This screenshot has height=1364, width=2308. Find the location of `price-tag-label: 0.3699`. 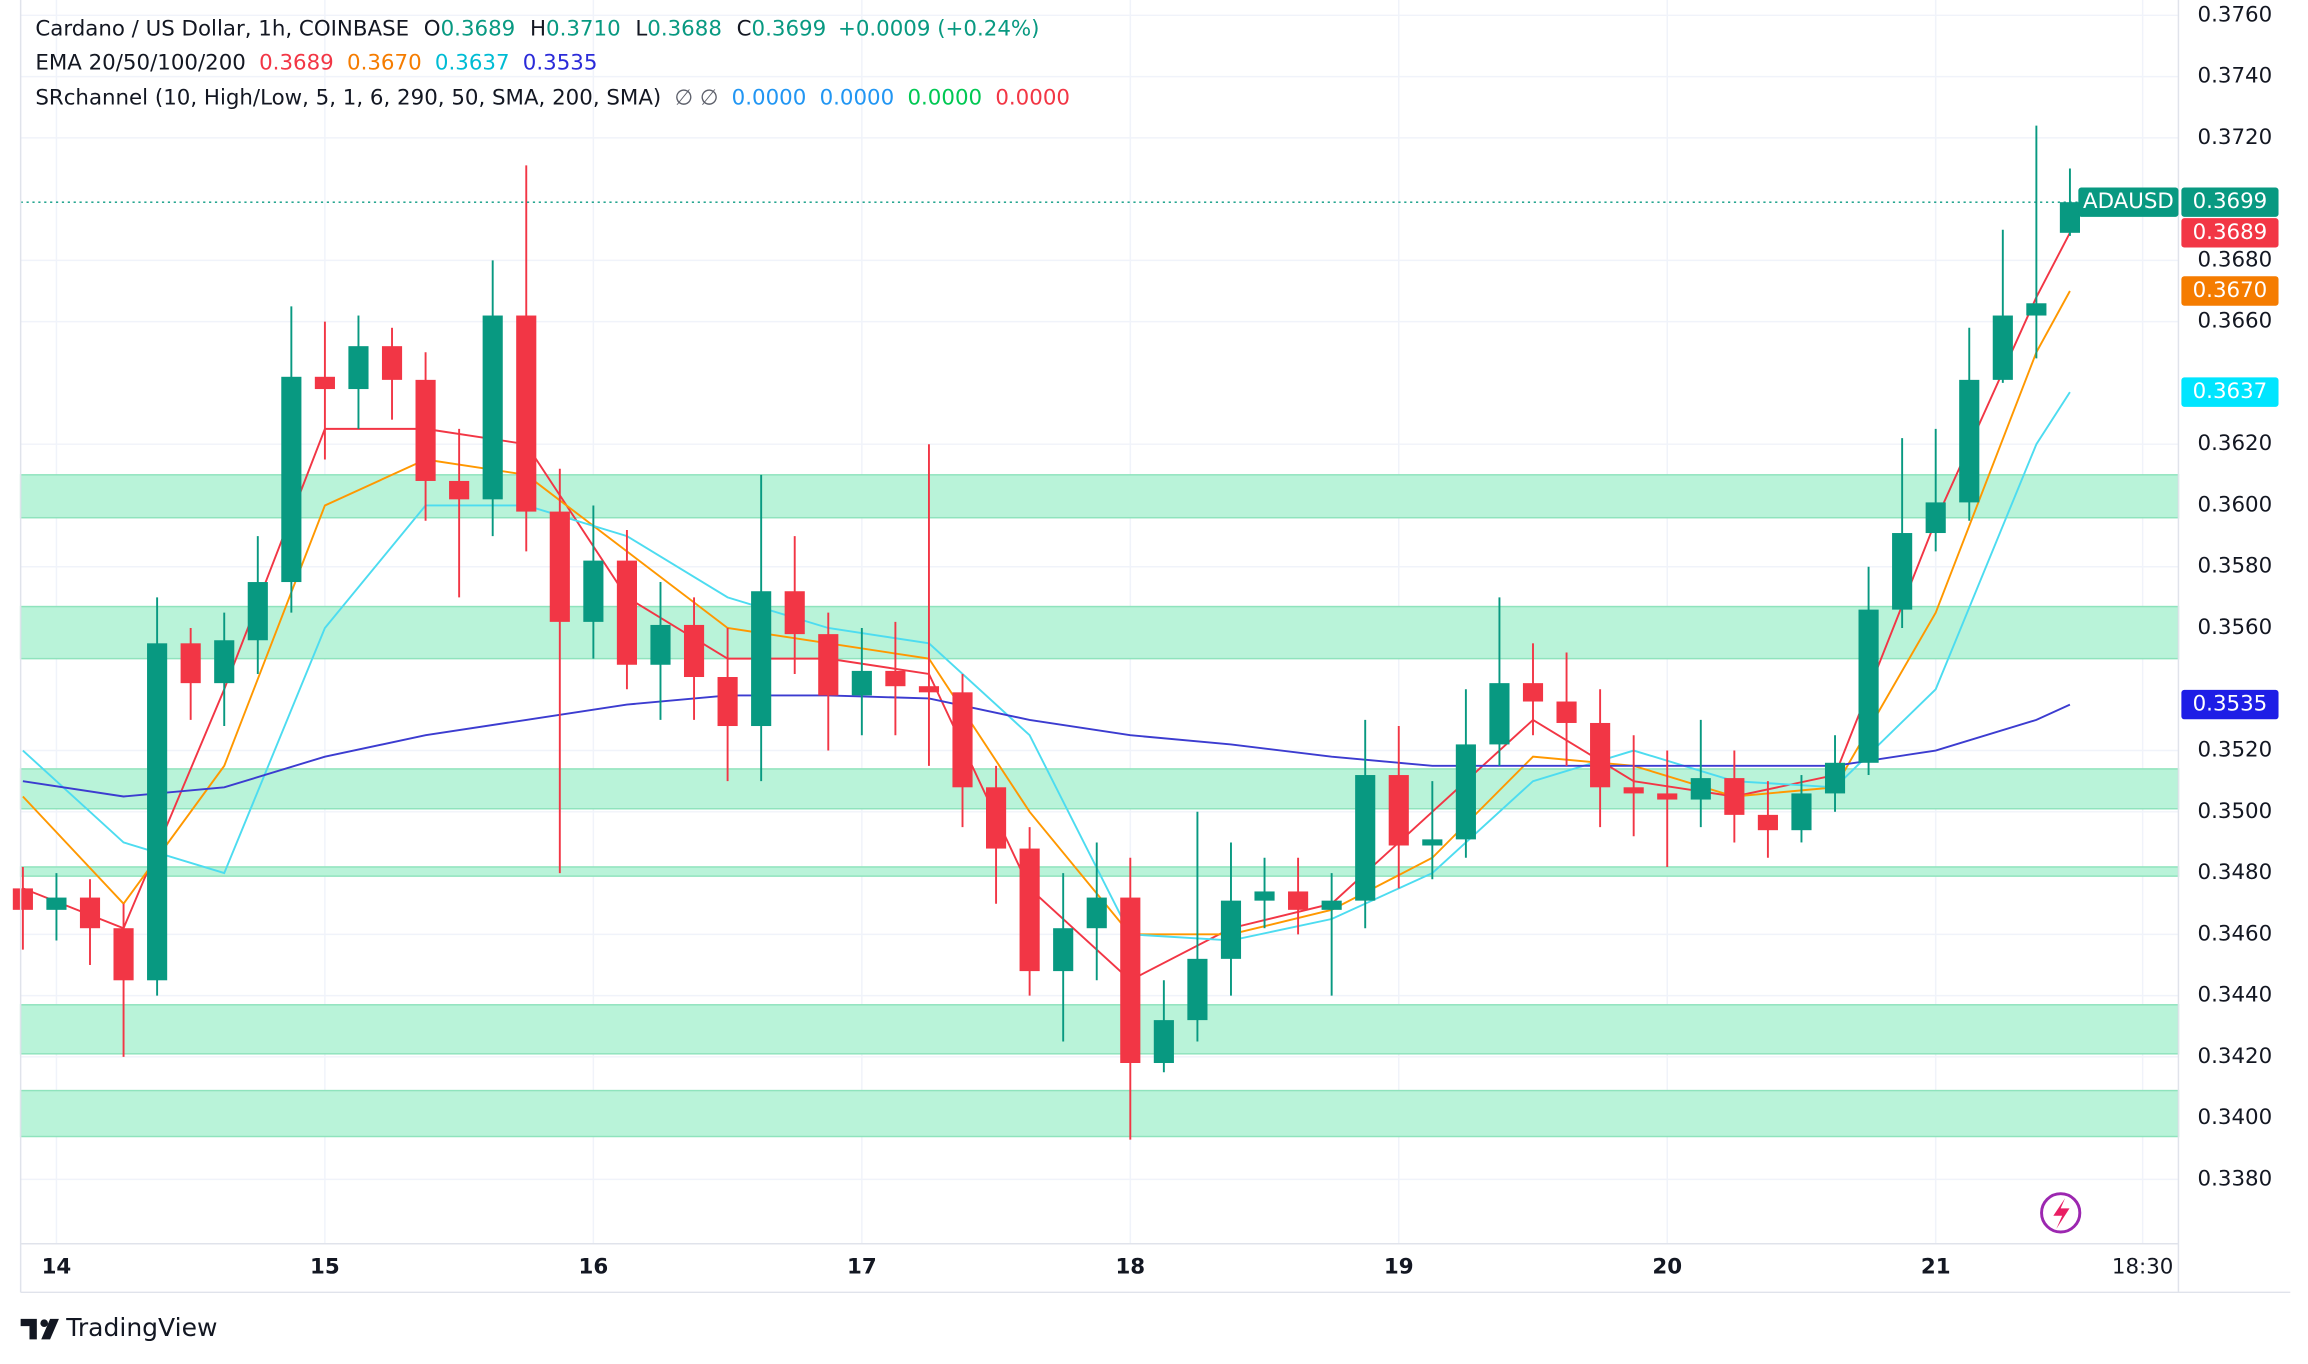

price-tag-label: 0.3699 is located at coordinates (2230, 201).